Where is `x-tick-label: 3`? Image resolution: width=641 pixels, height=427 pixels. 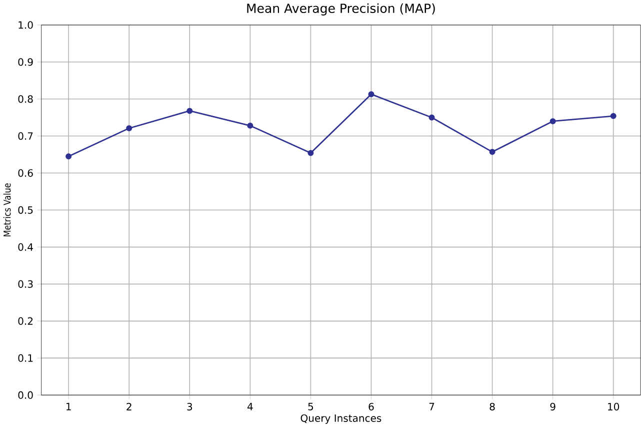 x-tick-label: 3 is located at coordinates (189, 406).